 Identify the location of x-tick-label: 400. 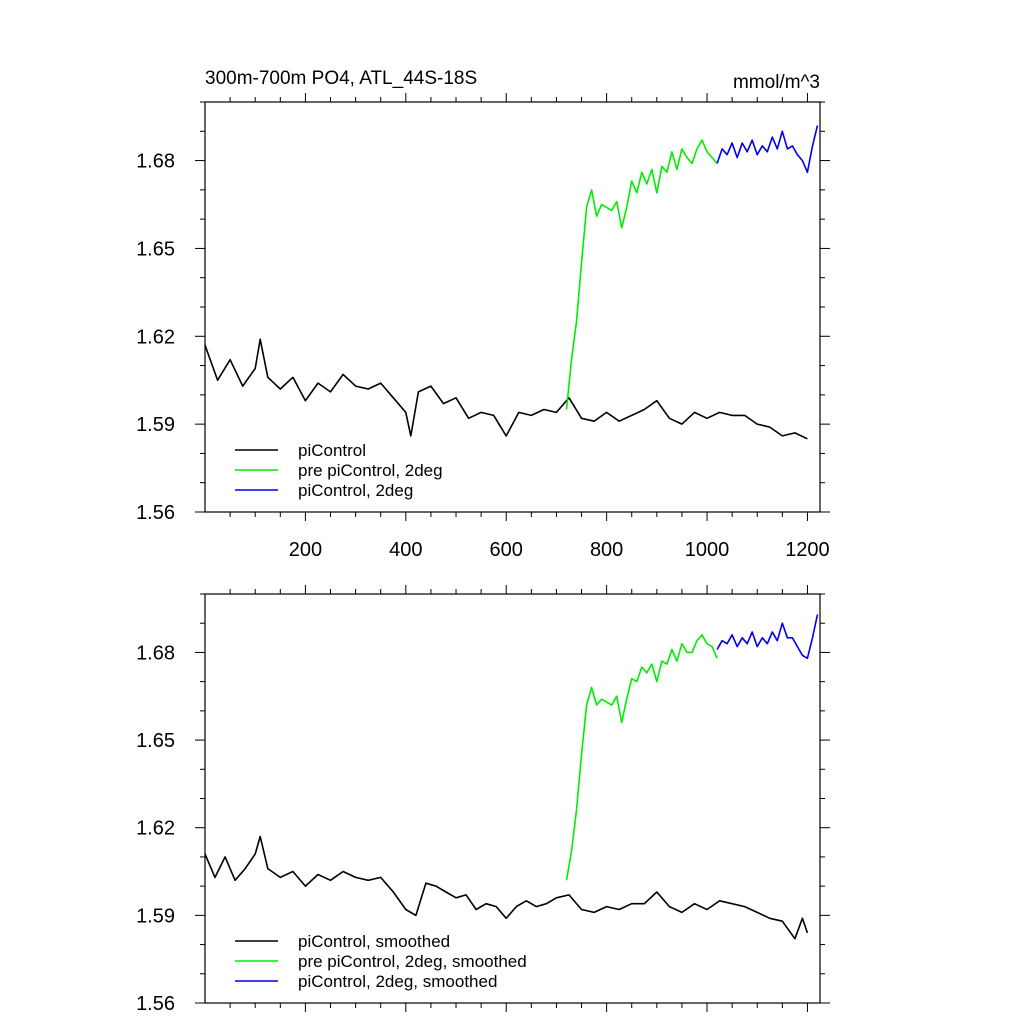
(405, 550).